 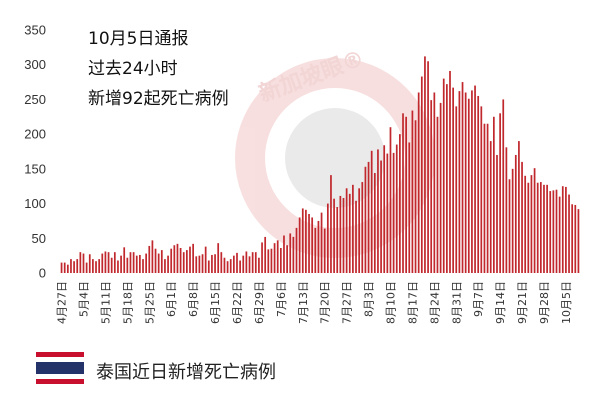 What do you see at coordinates (456, 302) in the screenshot?
I see `x-tick-label: 8月31日` at bounding box center [456, 302].